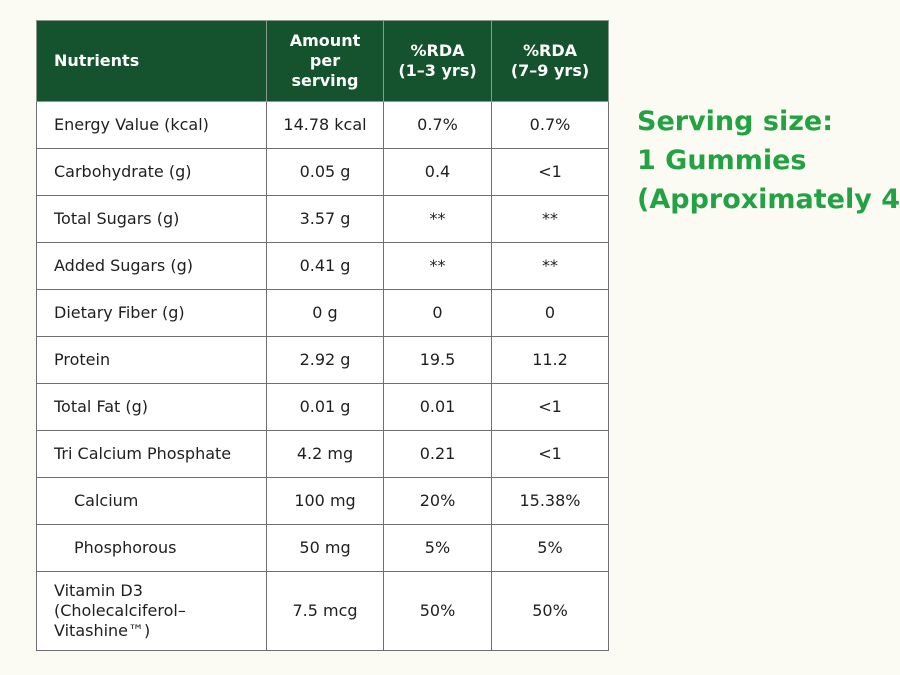  I want to click on serving-size-weight: (Approximately 4g), so click(768, 199).